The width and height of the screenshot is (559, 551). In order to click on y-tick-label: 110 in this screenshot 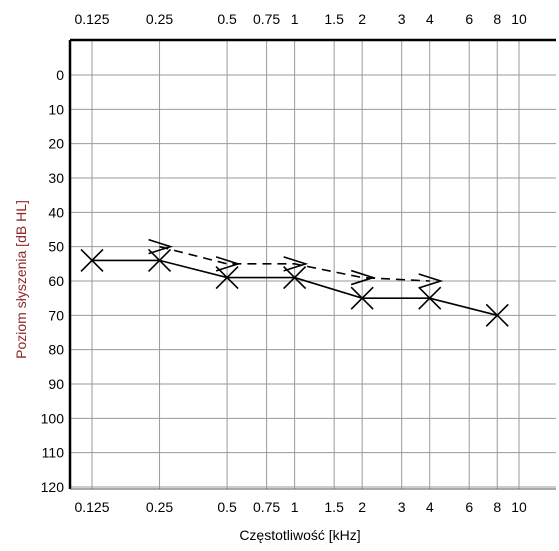, I will do `click(53, 453)`.